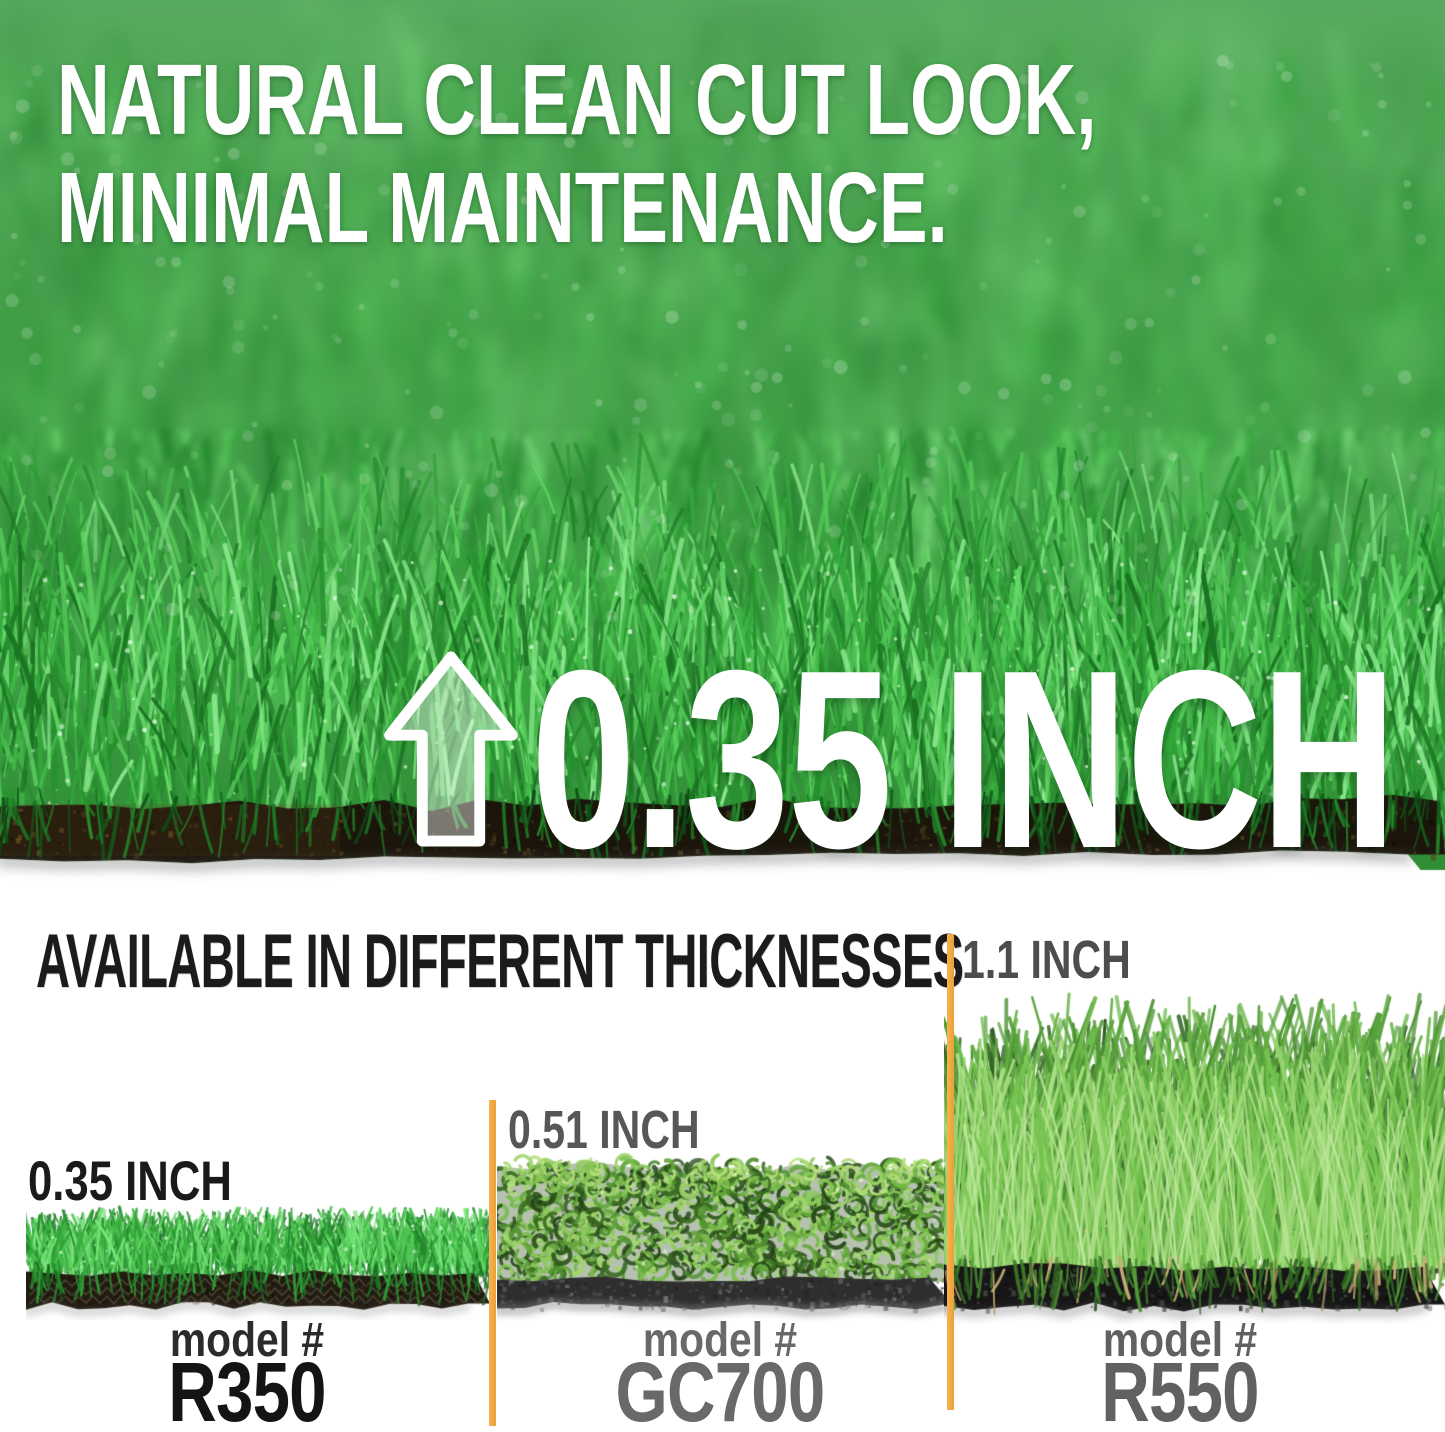 The width and height of the screenshot is (1445, 1432). What do you see at coordinates (451, 749) in the screenshot?
I see `up-arrow-icon` at bounding box center [451, 749].